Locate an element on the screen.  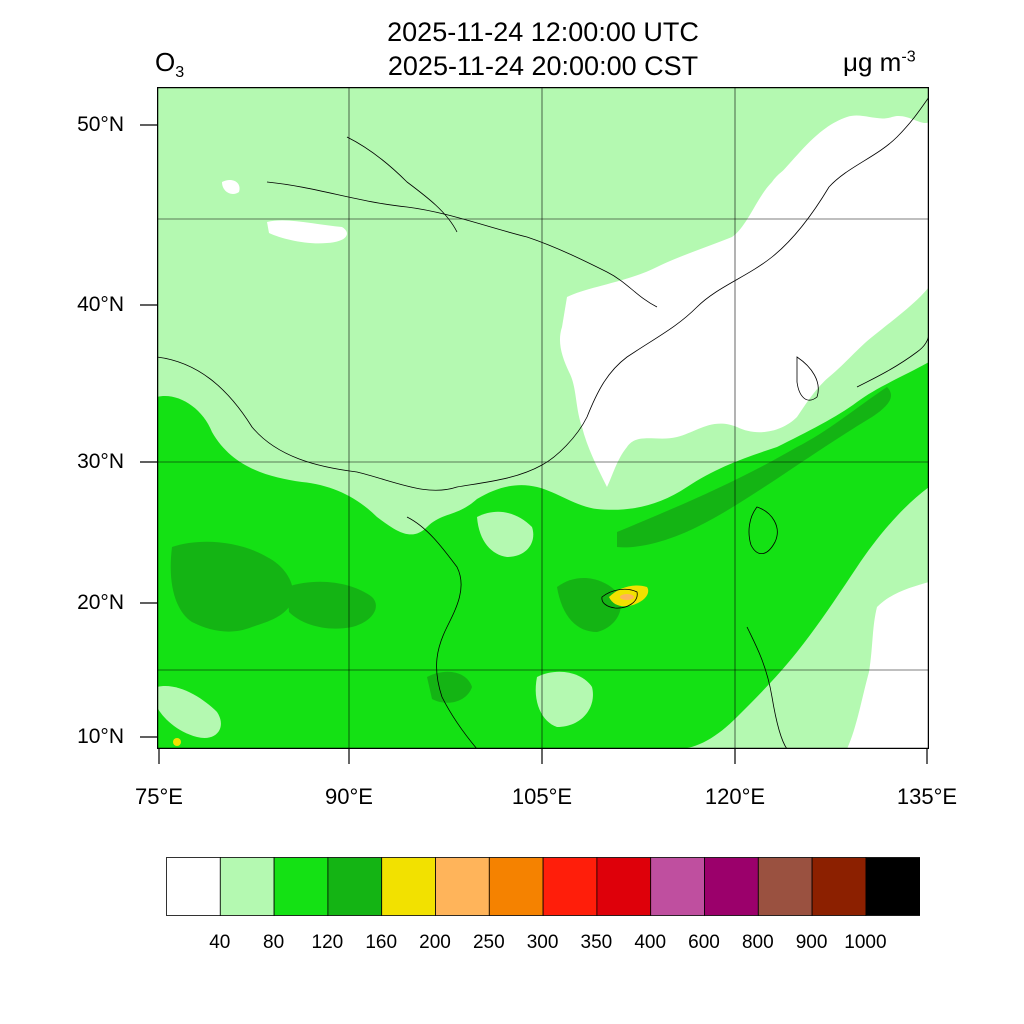
lat-tick-overlay is located at coordinates (149, 431).